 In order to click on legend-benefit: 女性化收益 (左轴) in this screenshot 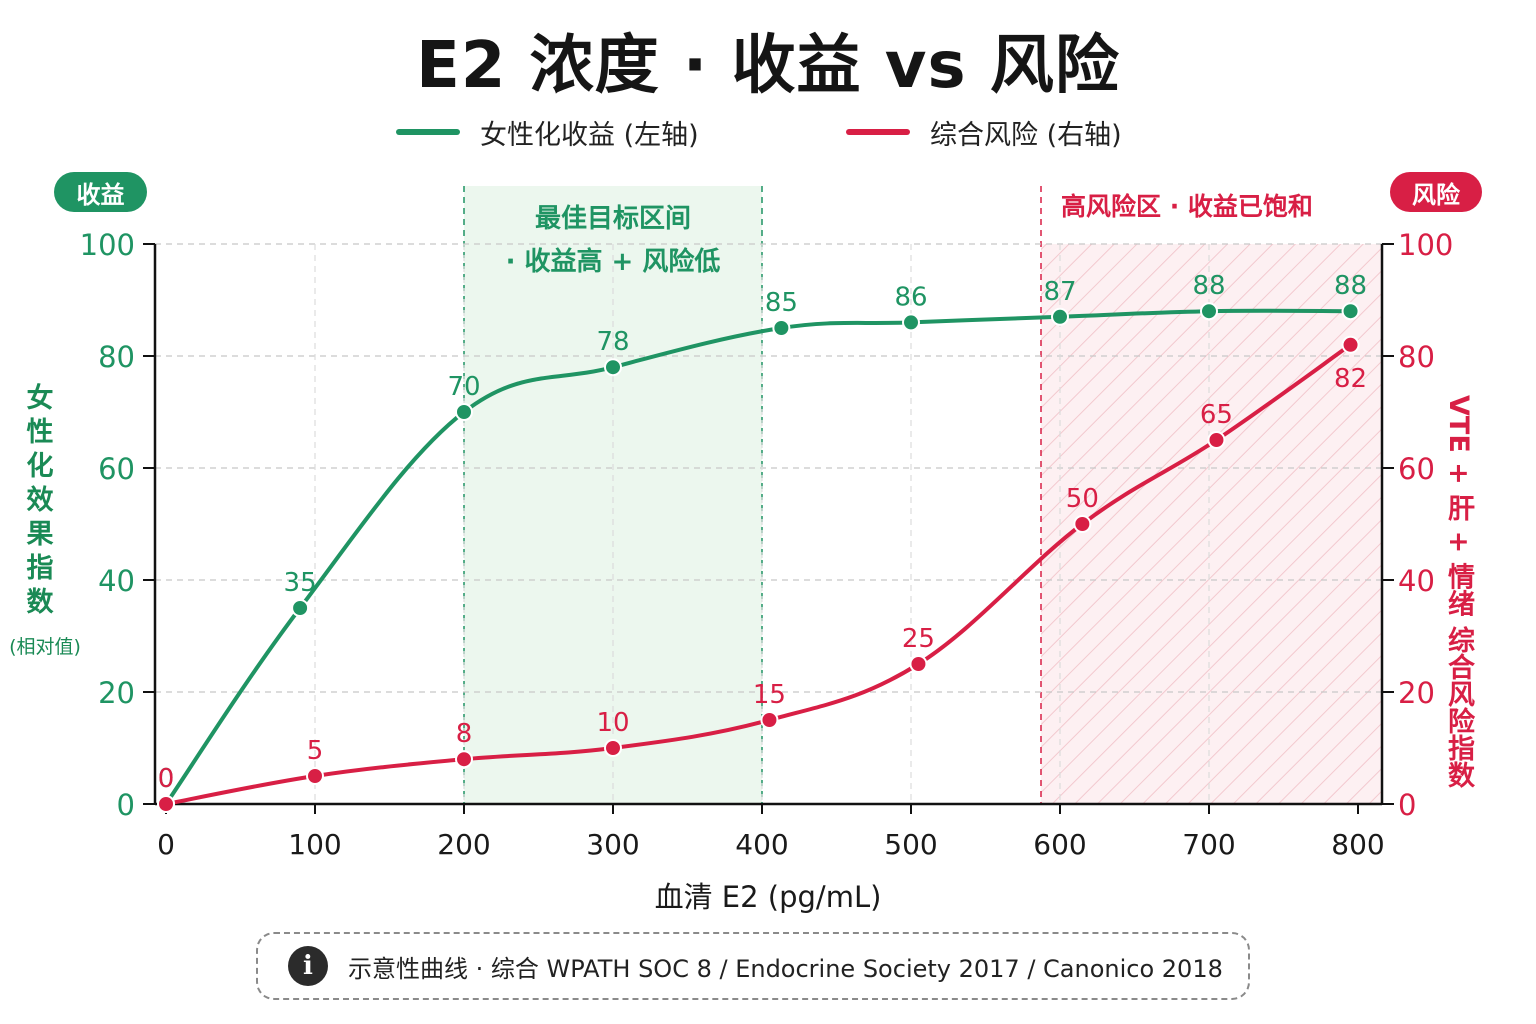, I will do `click(547, 132)`.